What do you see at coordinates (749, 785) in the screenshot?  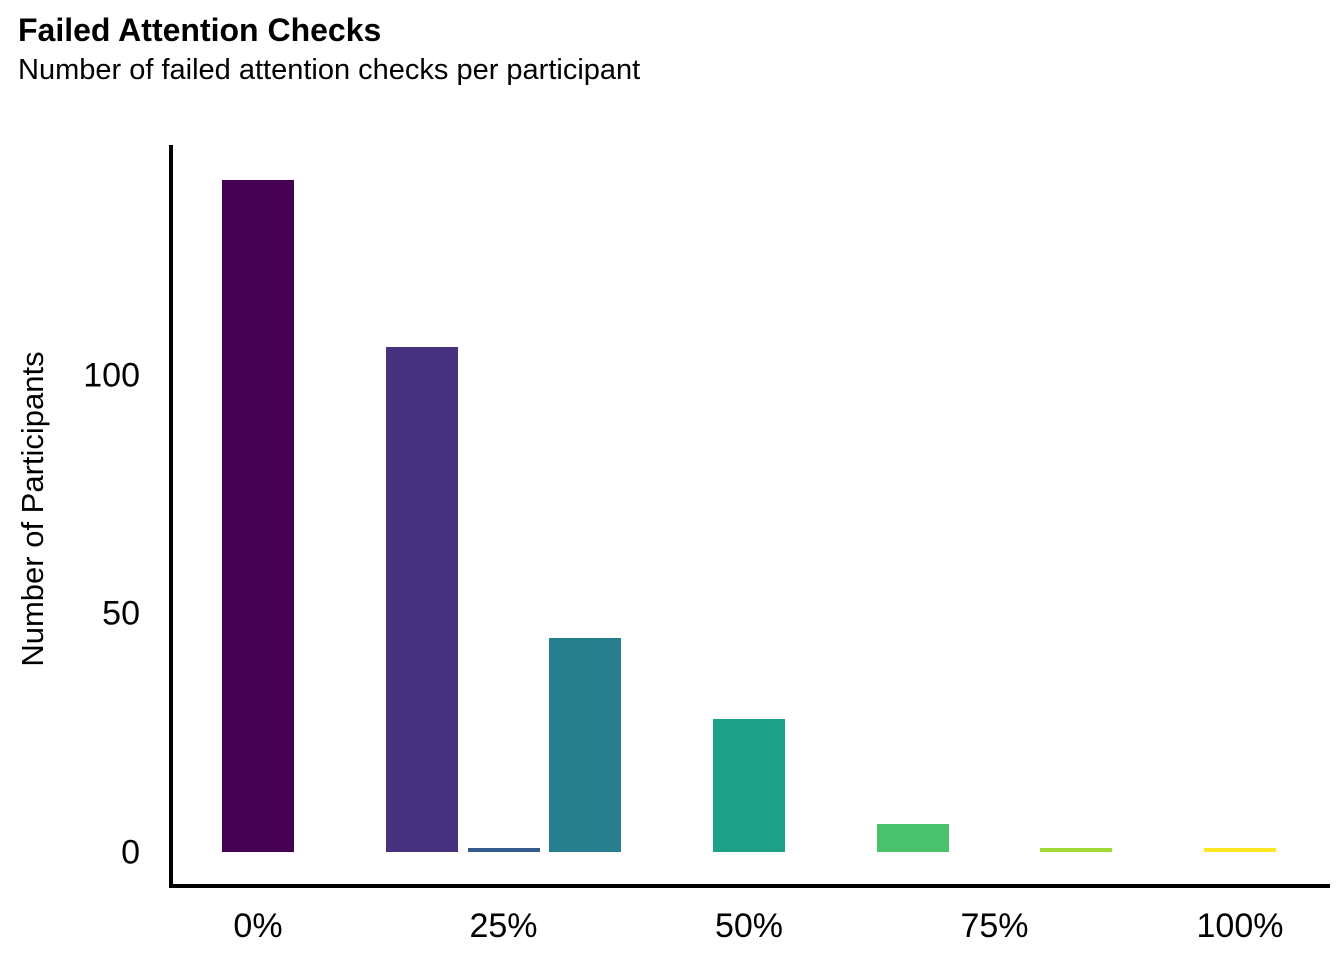 I see `bar-50%` at bounding box center [749, 785].